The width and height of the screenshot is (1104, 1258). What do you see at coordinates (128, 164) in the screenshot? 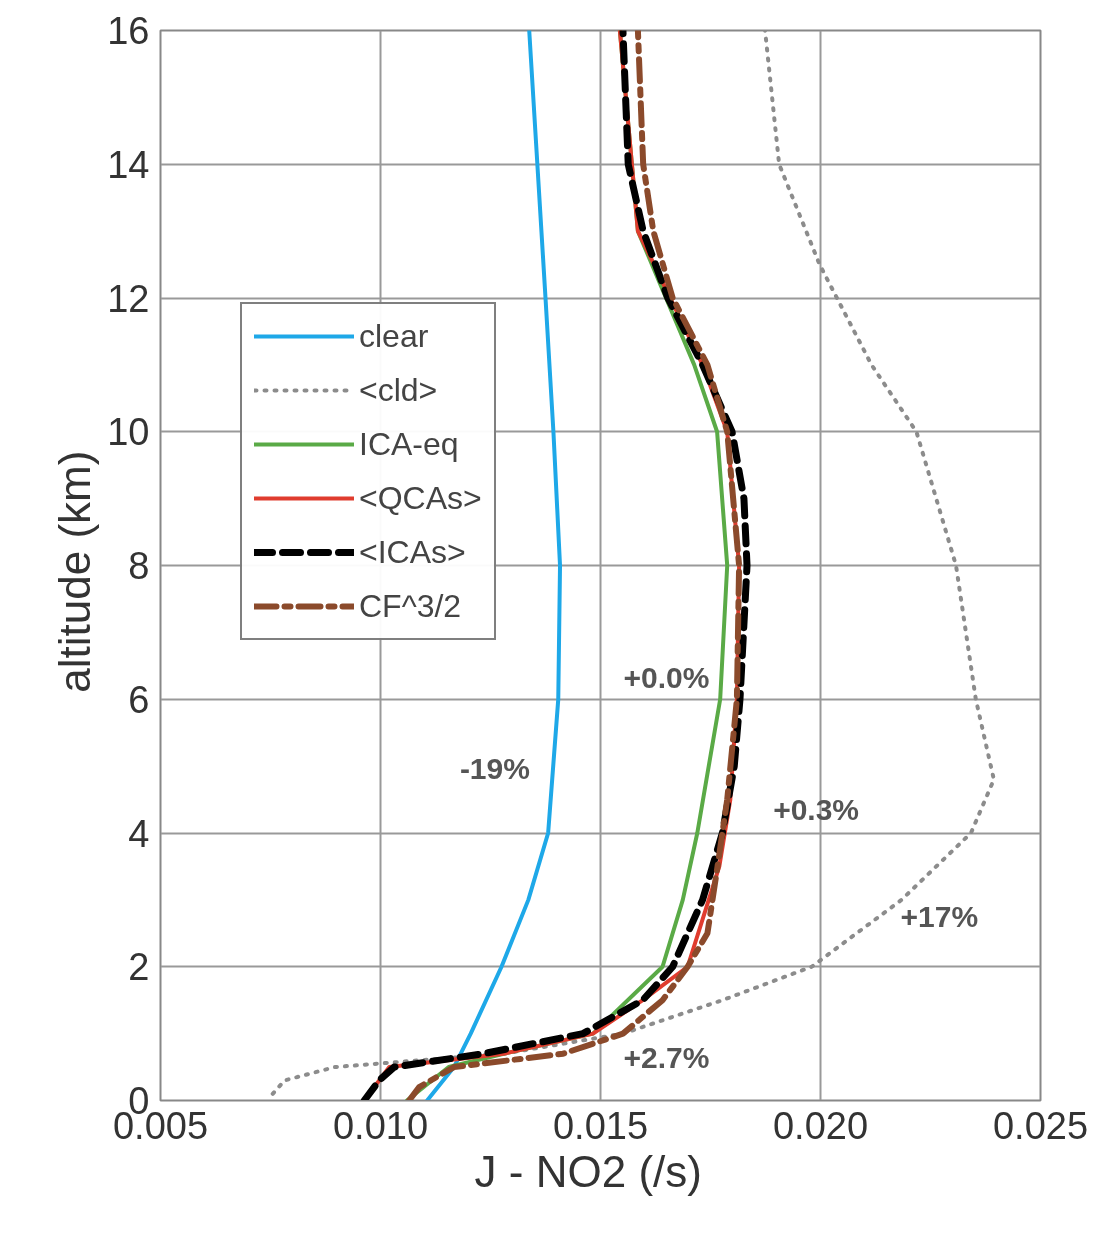
I see `y-tick-label: 14` at bounding box center [128, 164].